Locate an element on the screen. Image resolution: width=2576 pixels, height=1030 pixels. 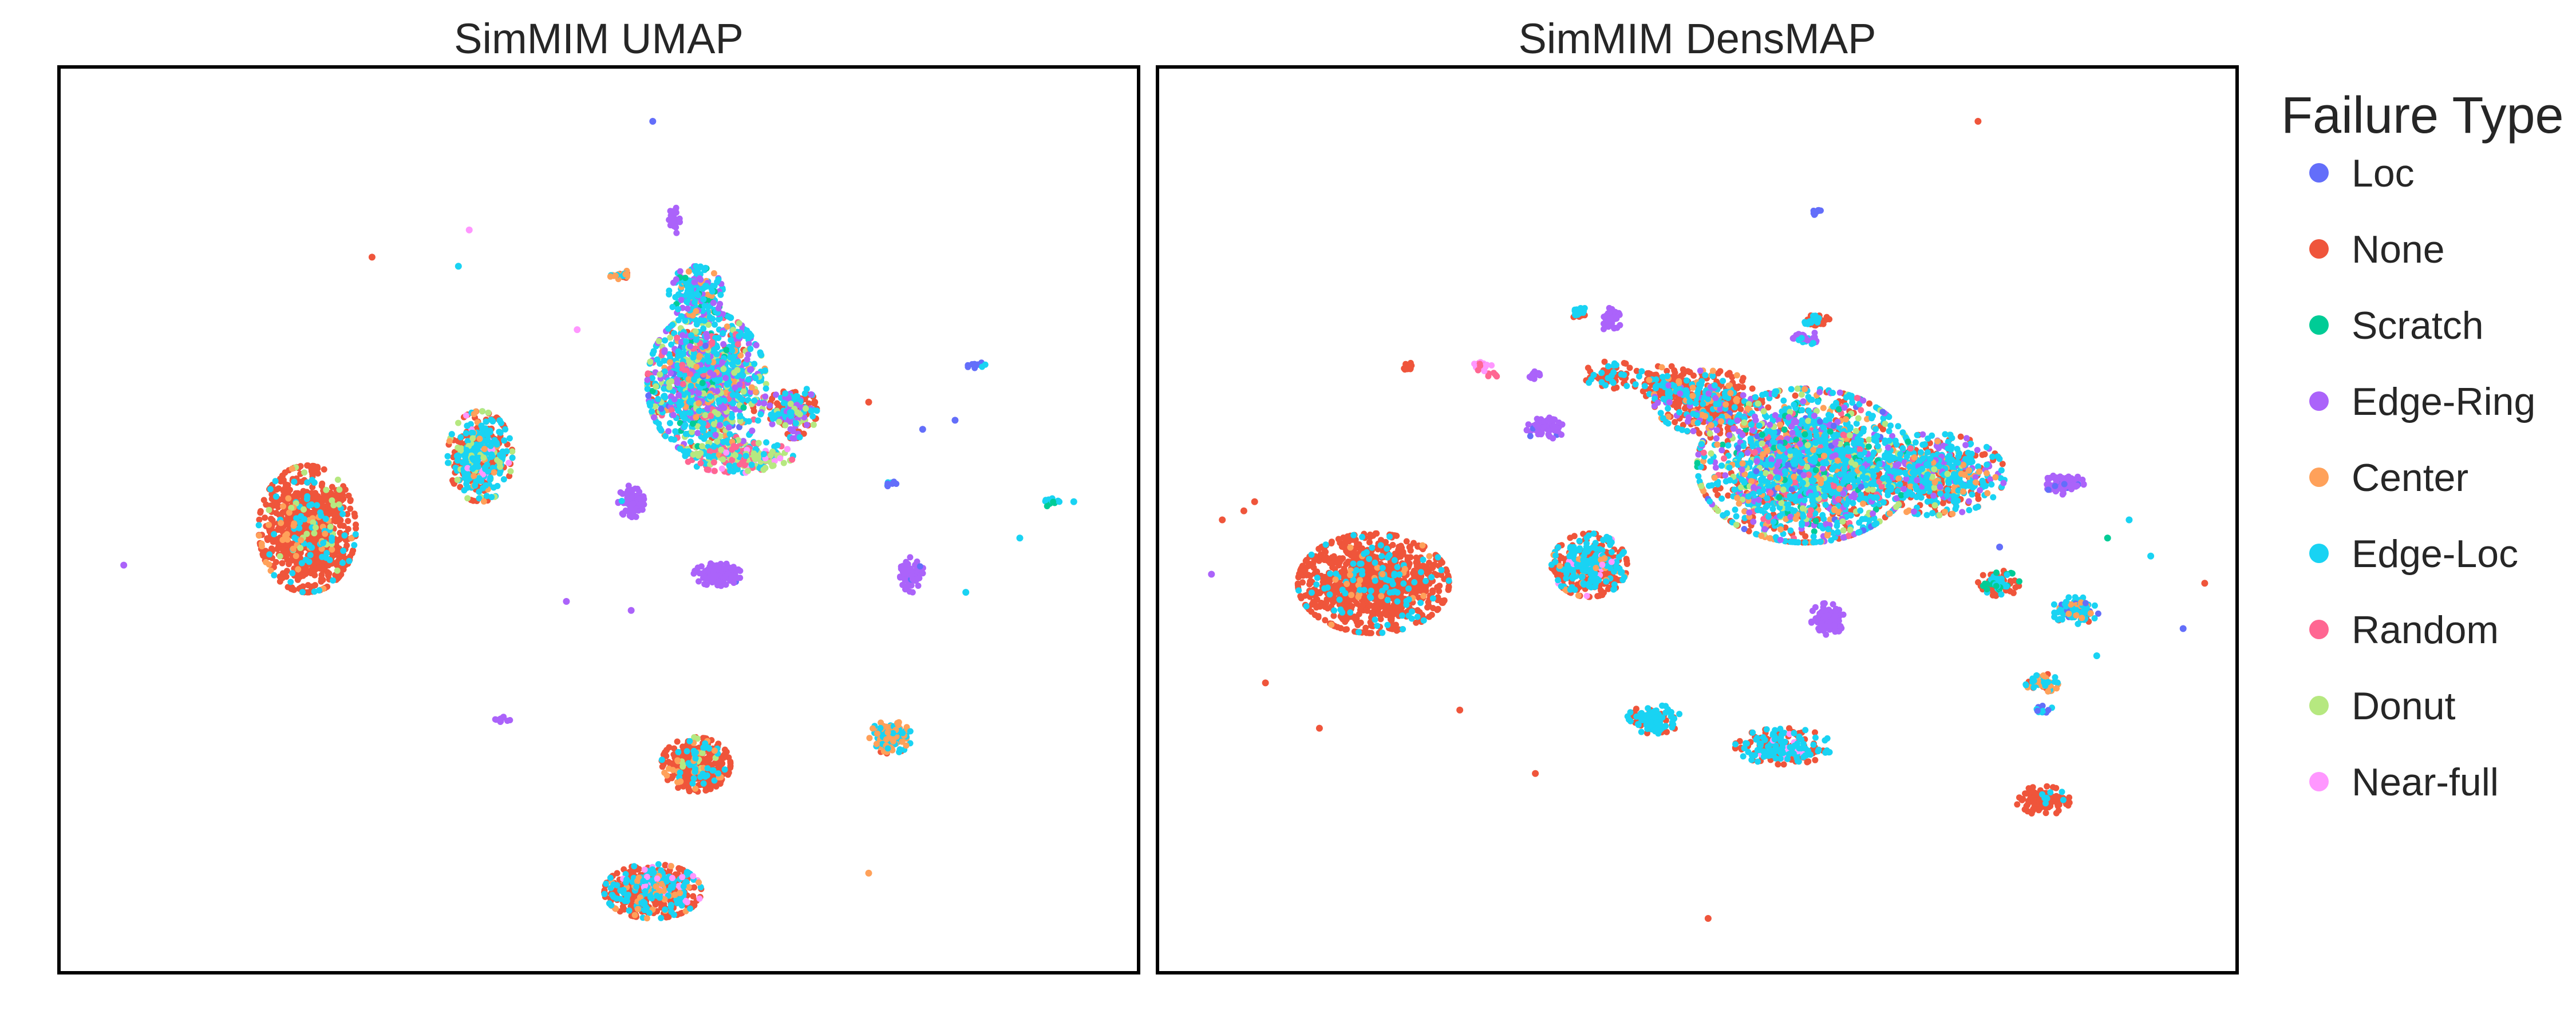
point-scratch is located at coordinates (1053, 501).